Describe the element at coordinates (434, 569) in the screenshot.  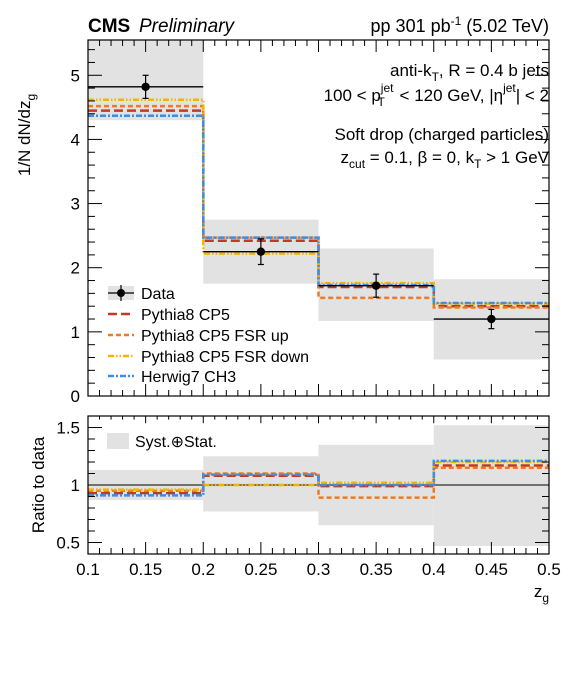
I see `x-tick-label: 0.4` at that location.